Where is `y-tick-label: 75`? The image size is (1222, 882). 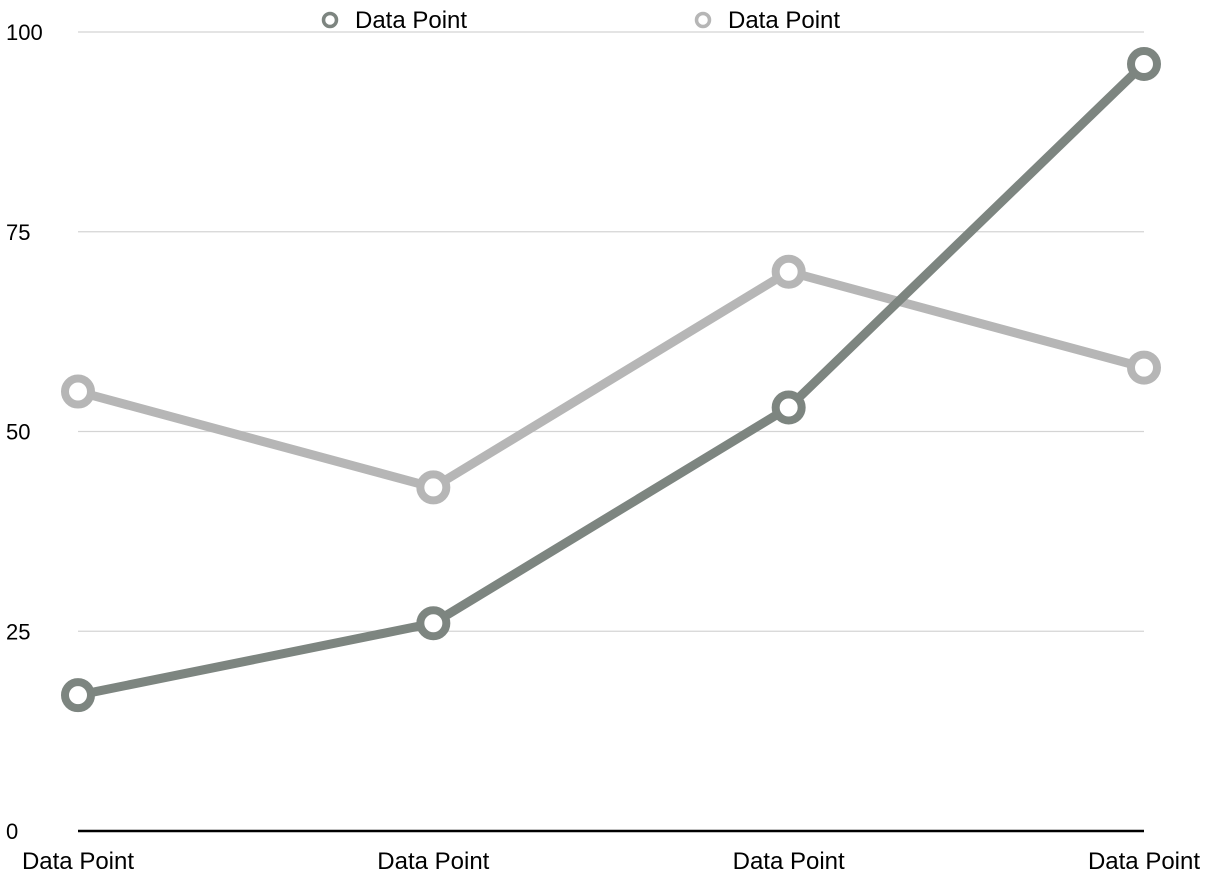
y-tick-label: 75 is located at coordinates (18, 232).